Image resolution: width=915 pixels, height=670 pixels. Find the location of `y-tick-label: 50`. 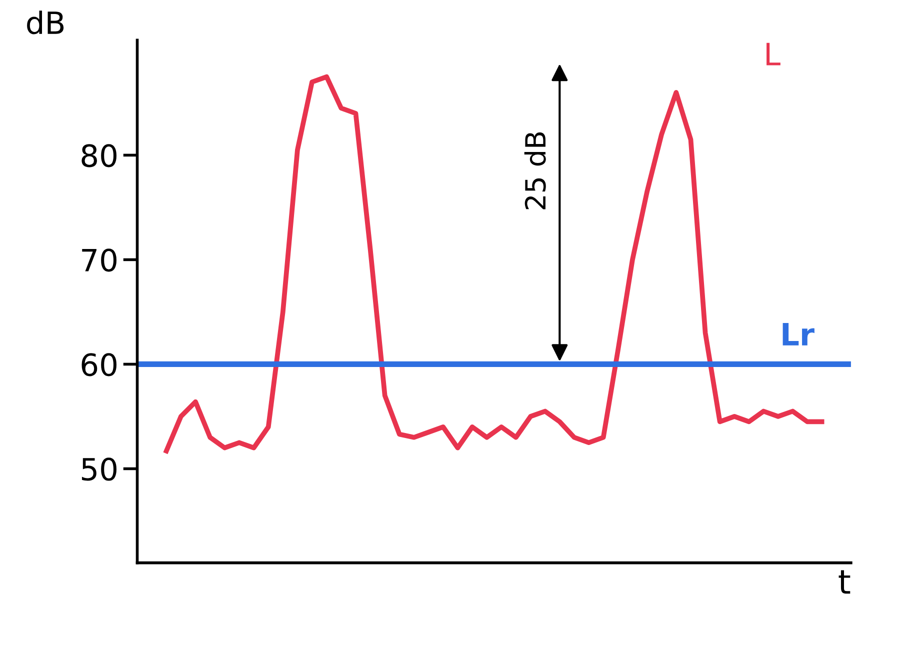

y-tick-label: 50 is located at coordinates (99, 469).